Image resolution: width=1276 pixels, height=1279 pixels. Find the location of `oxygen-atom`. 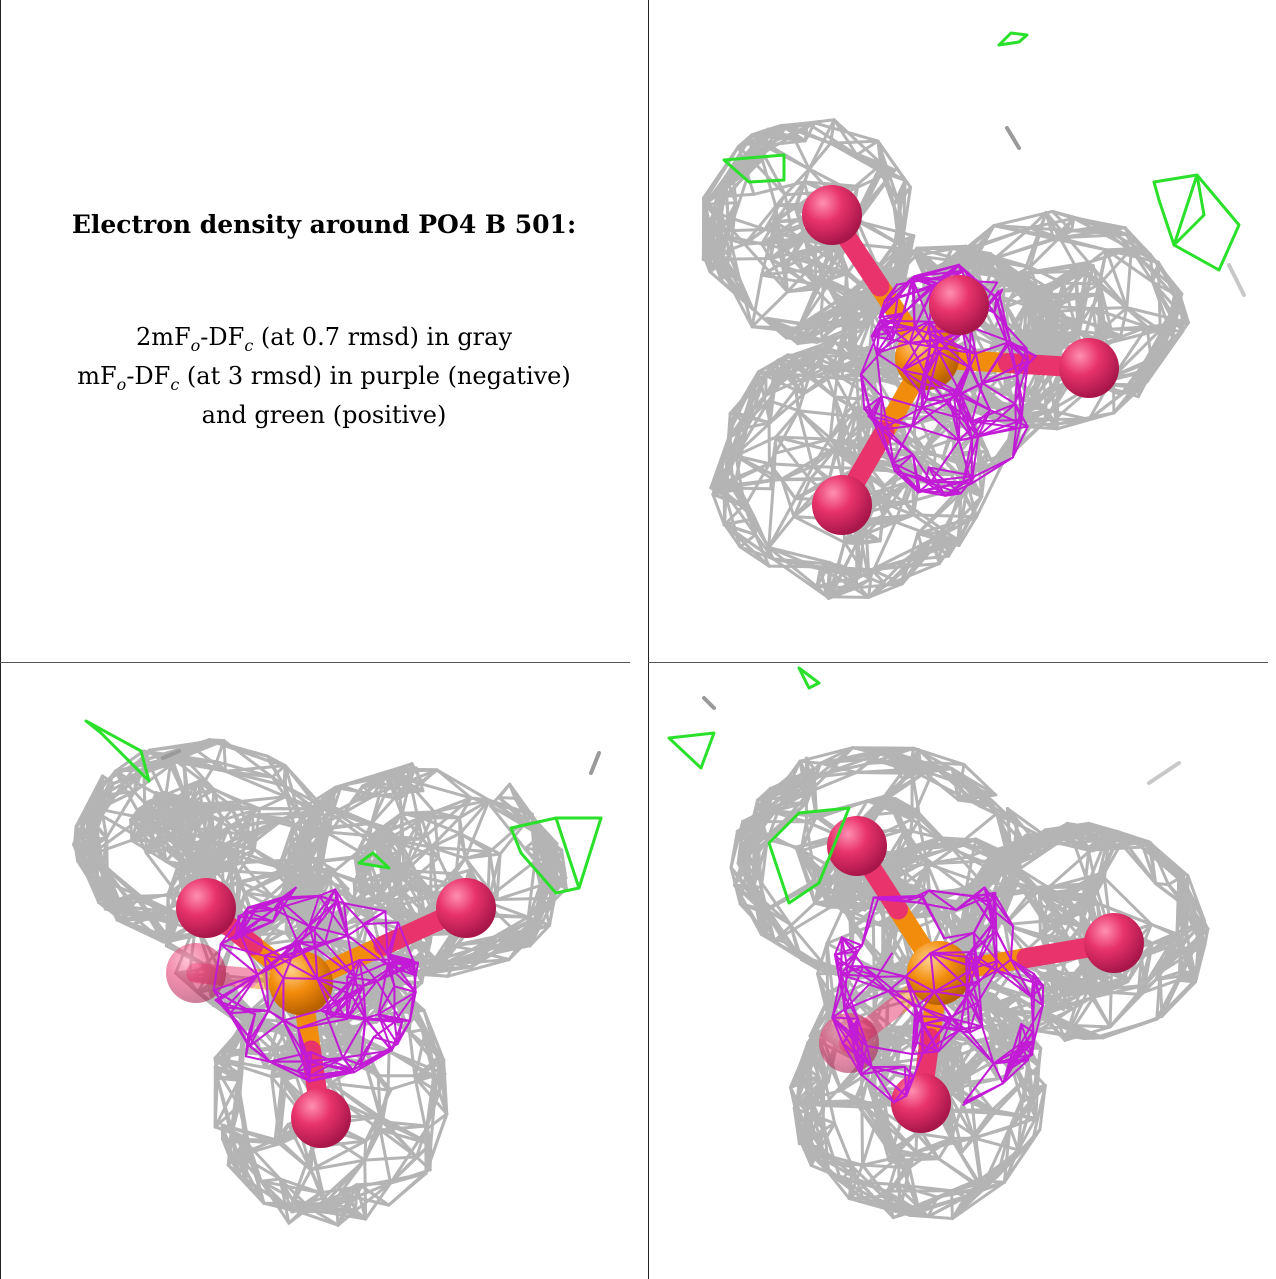

oxygen-atom is located at coordinates (1089, 368).